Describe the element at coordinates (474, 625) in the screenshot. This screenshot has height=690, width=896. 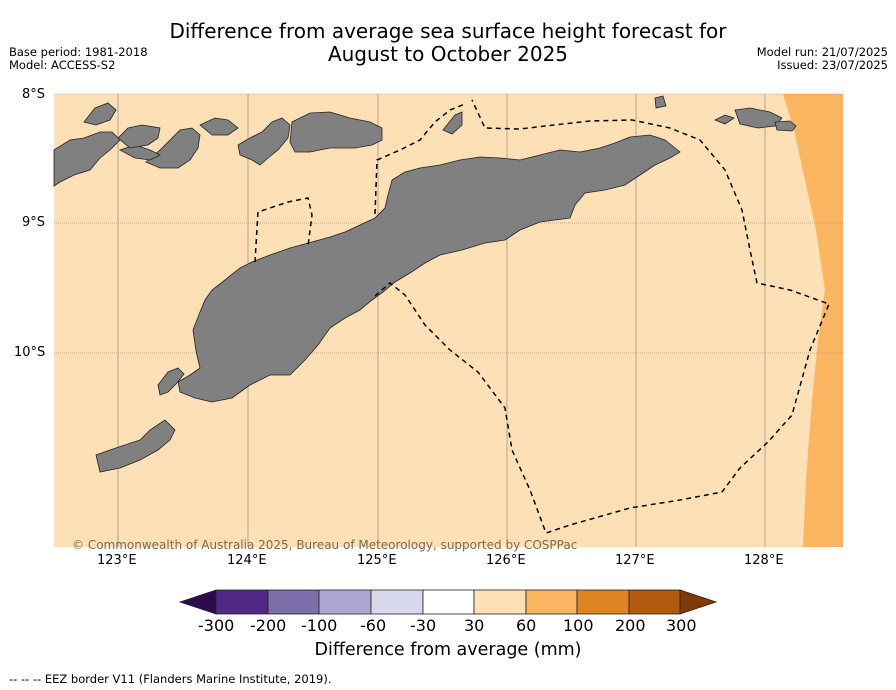
I see `colorbar-tick-6: 30` at that location.